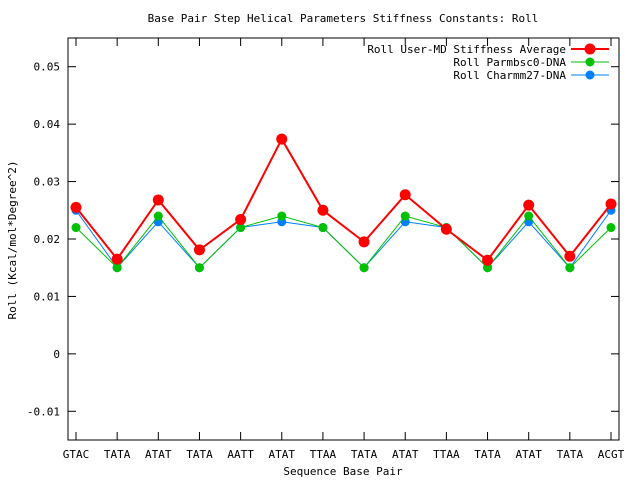 This screenshot has width=640, height=480. What do you see at coordinates (47, 239) in the screenshot?
I see `y-tick-label: 0.02` at bounding box center [47, 239].